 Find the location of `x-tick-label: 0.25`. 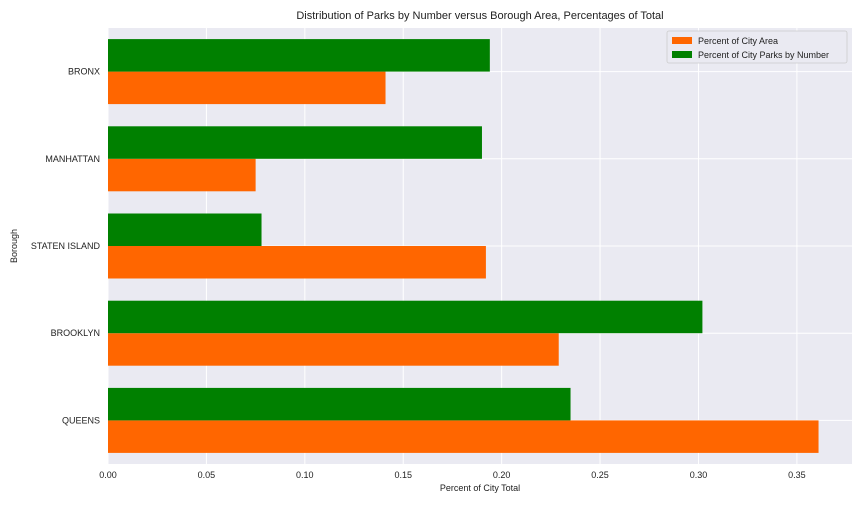

x-tick-label: 0.25 is located at coordinates (600, 475).